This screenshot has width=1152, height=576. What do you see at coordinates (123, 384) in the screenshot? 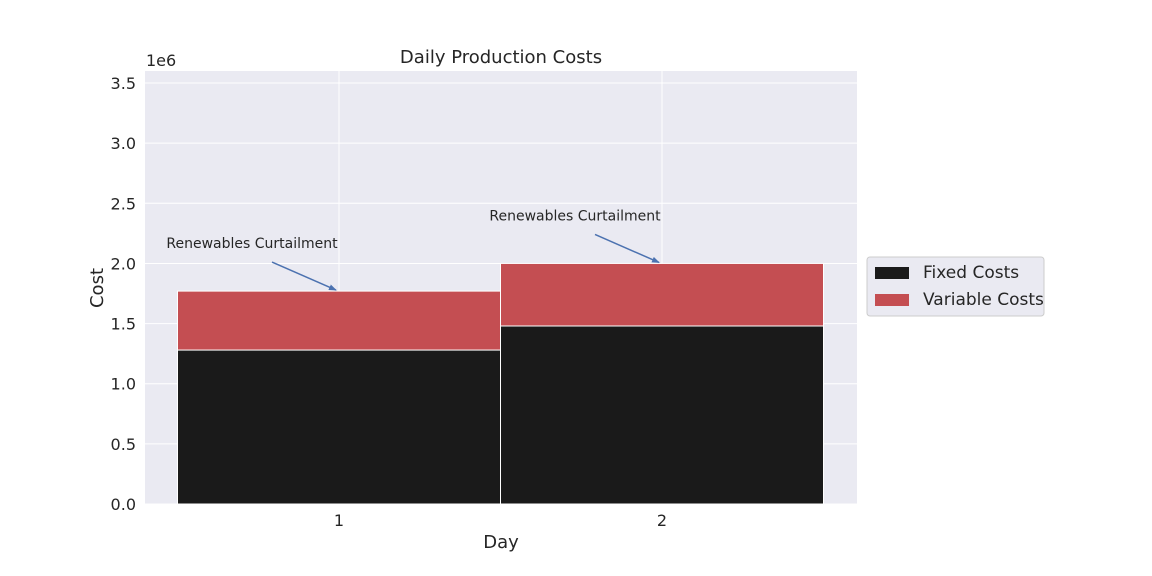
I see `y-tick-label: 1.0` at bounding box center [123, 384].